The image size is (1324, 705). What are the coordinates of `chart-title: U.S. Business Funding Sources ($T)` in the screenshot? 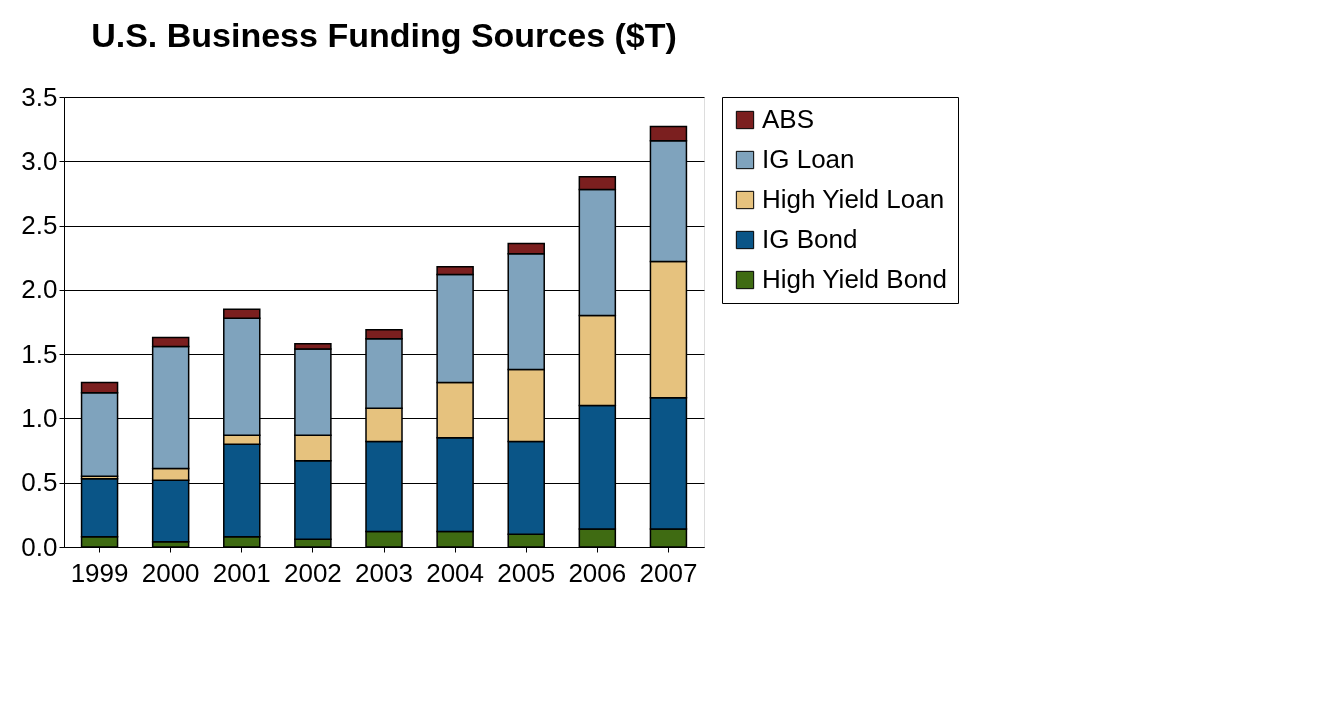 It's located at (384, 35).